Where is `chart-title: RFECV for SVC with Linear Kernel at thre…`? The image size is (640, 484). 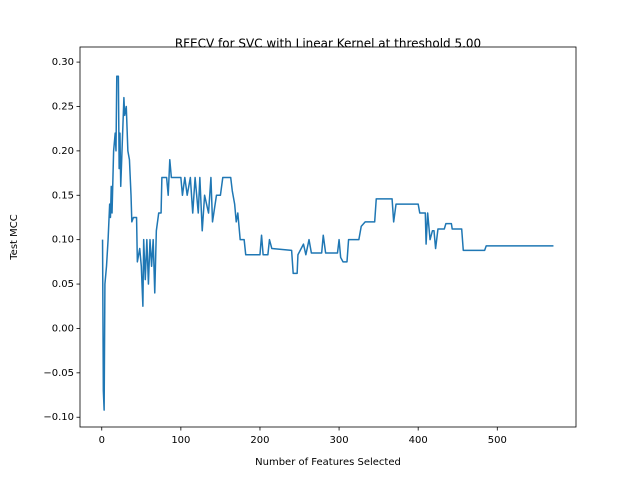
chart-title: RFECV for SVC with Linear Kernel at thre… is located at coordinates (328, 44).